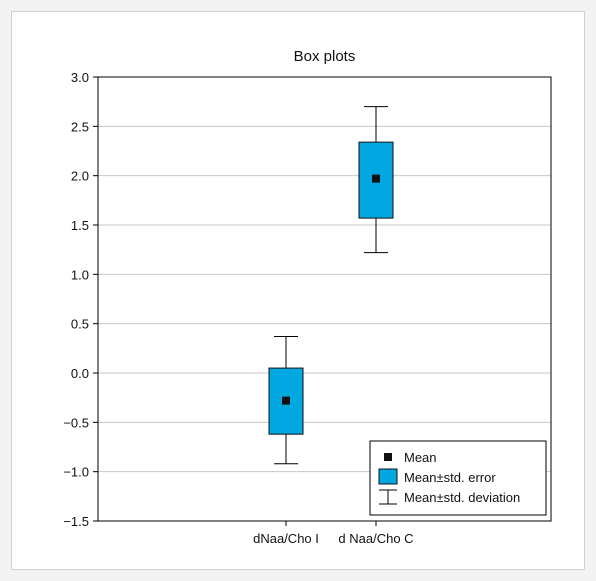 The height and width of the screenshot is (581, 596). Describe the element at coordinates (325, 56) in the screenshot. I see `chart-title: Box plots` at that location.